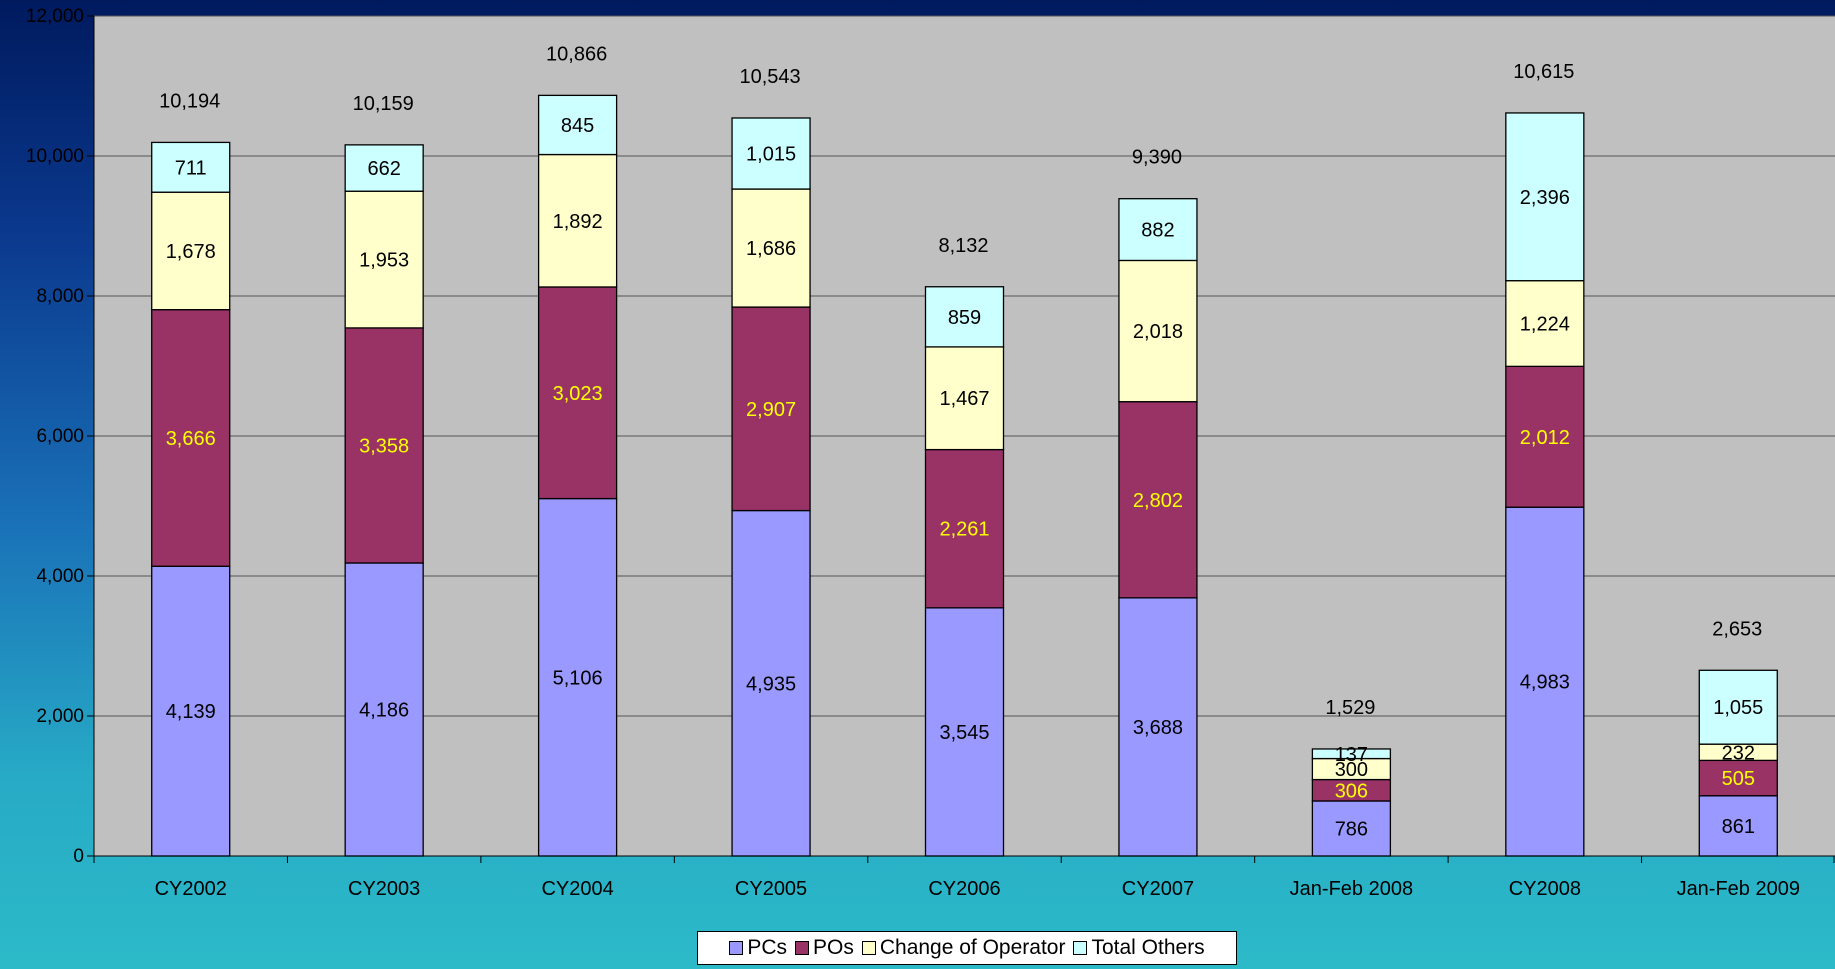 The height and width of the screenshot is (969, 1835). I want to click on data-label: 2,907, so click(771, 410).